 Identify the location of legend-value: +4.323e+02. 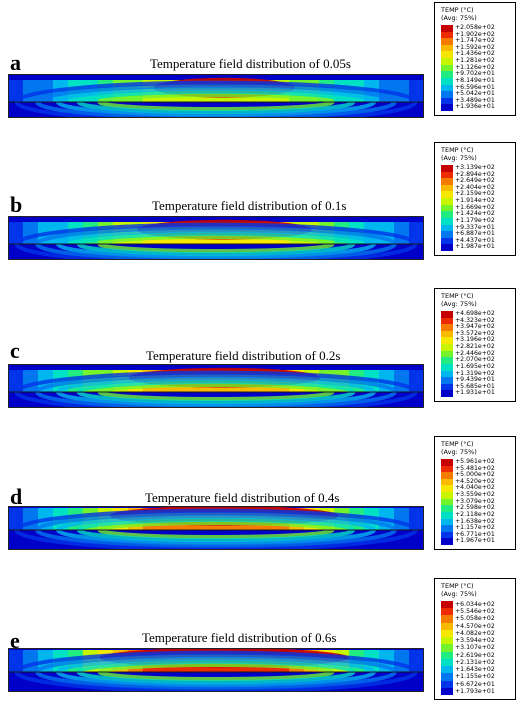
(475, 320).